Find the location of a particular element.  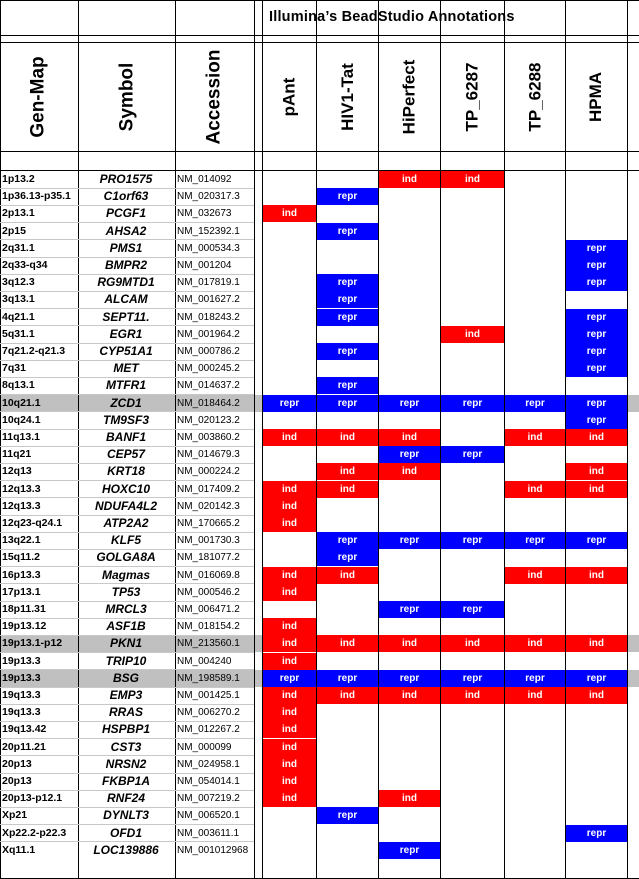

table-row: 15q11.2 GOLGA8A NM_181077.2 repr is located at coordinates (319, 558).